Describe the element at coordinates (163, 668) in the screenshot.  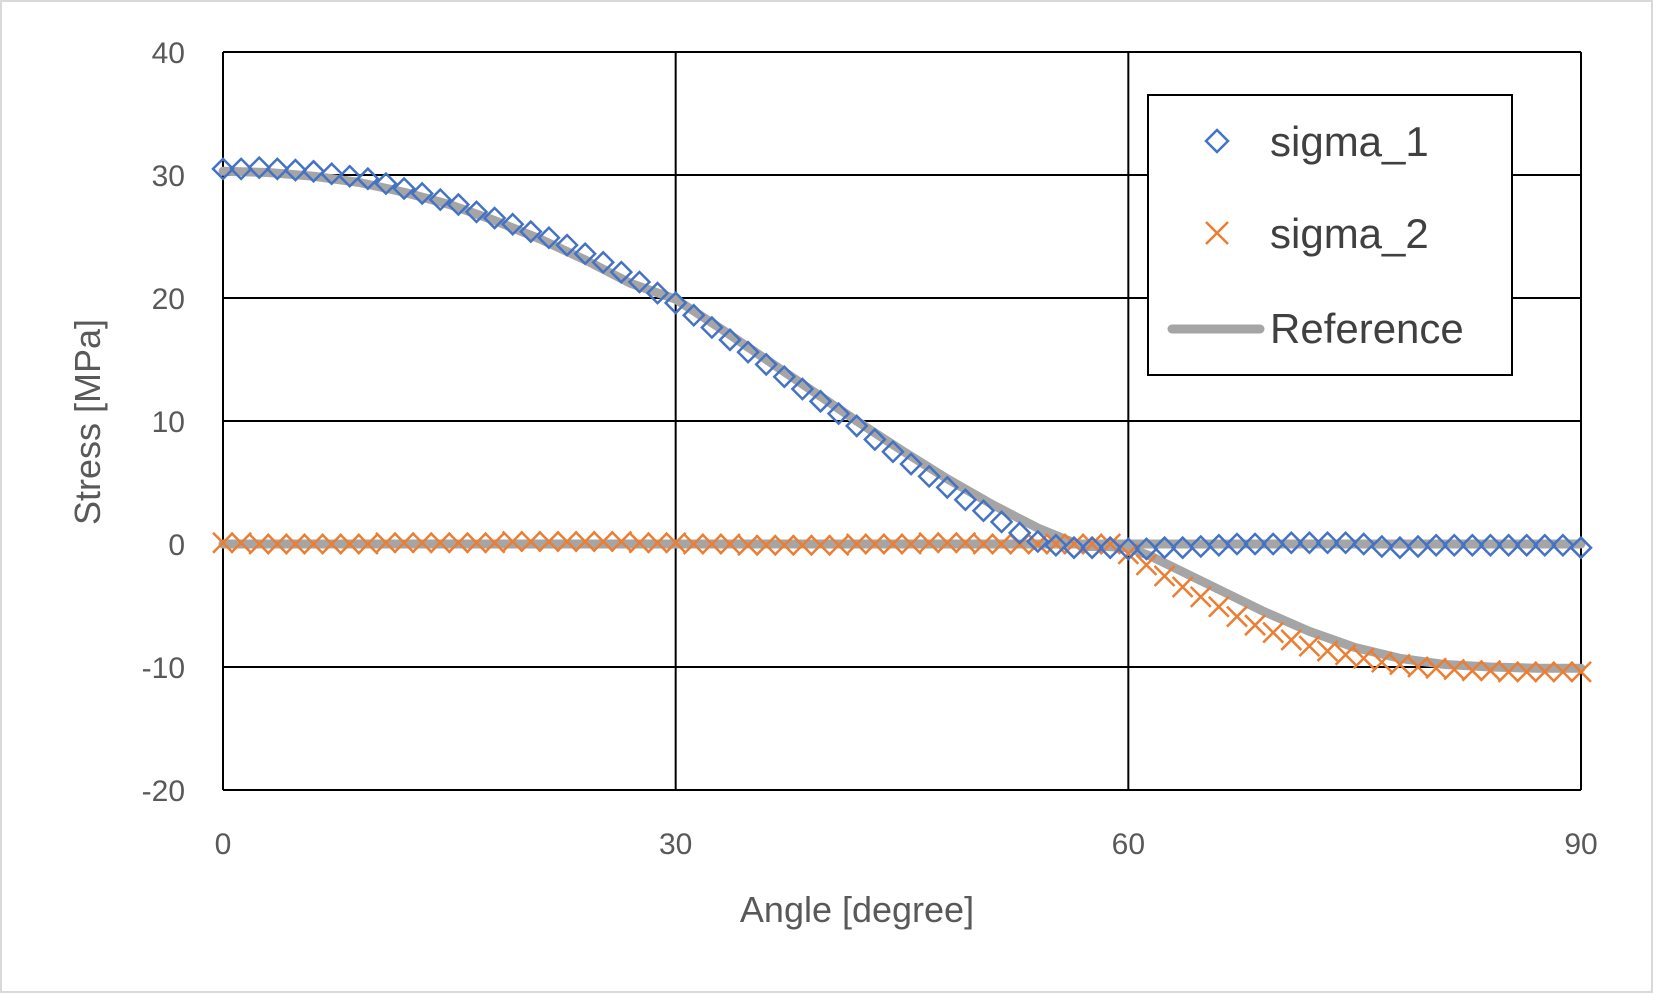
I see `y-tick-label: -10` at that location.